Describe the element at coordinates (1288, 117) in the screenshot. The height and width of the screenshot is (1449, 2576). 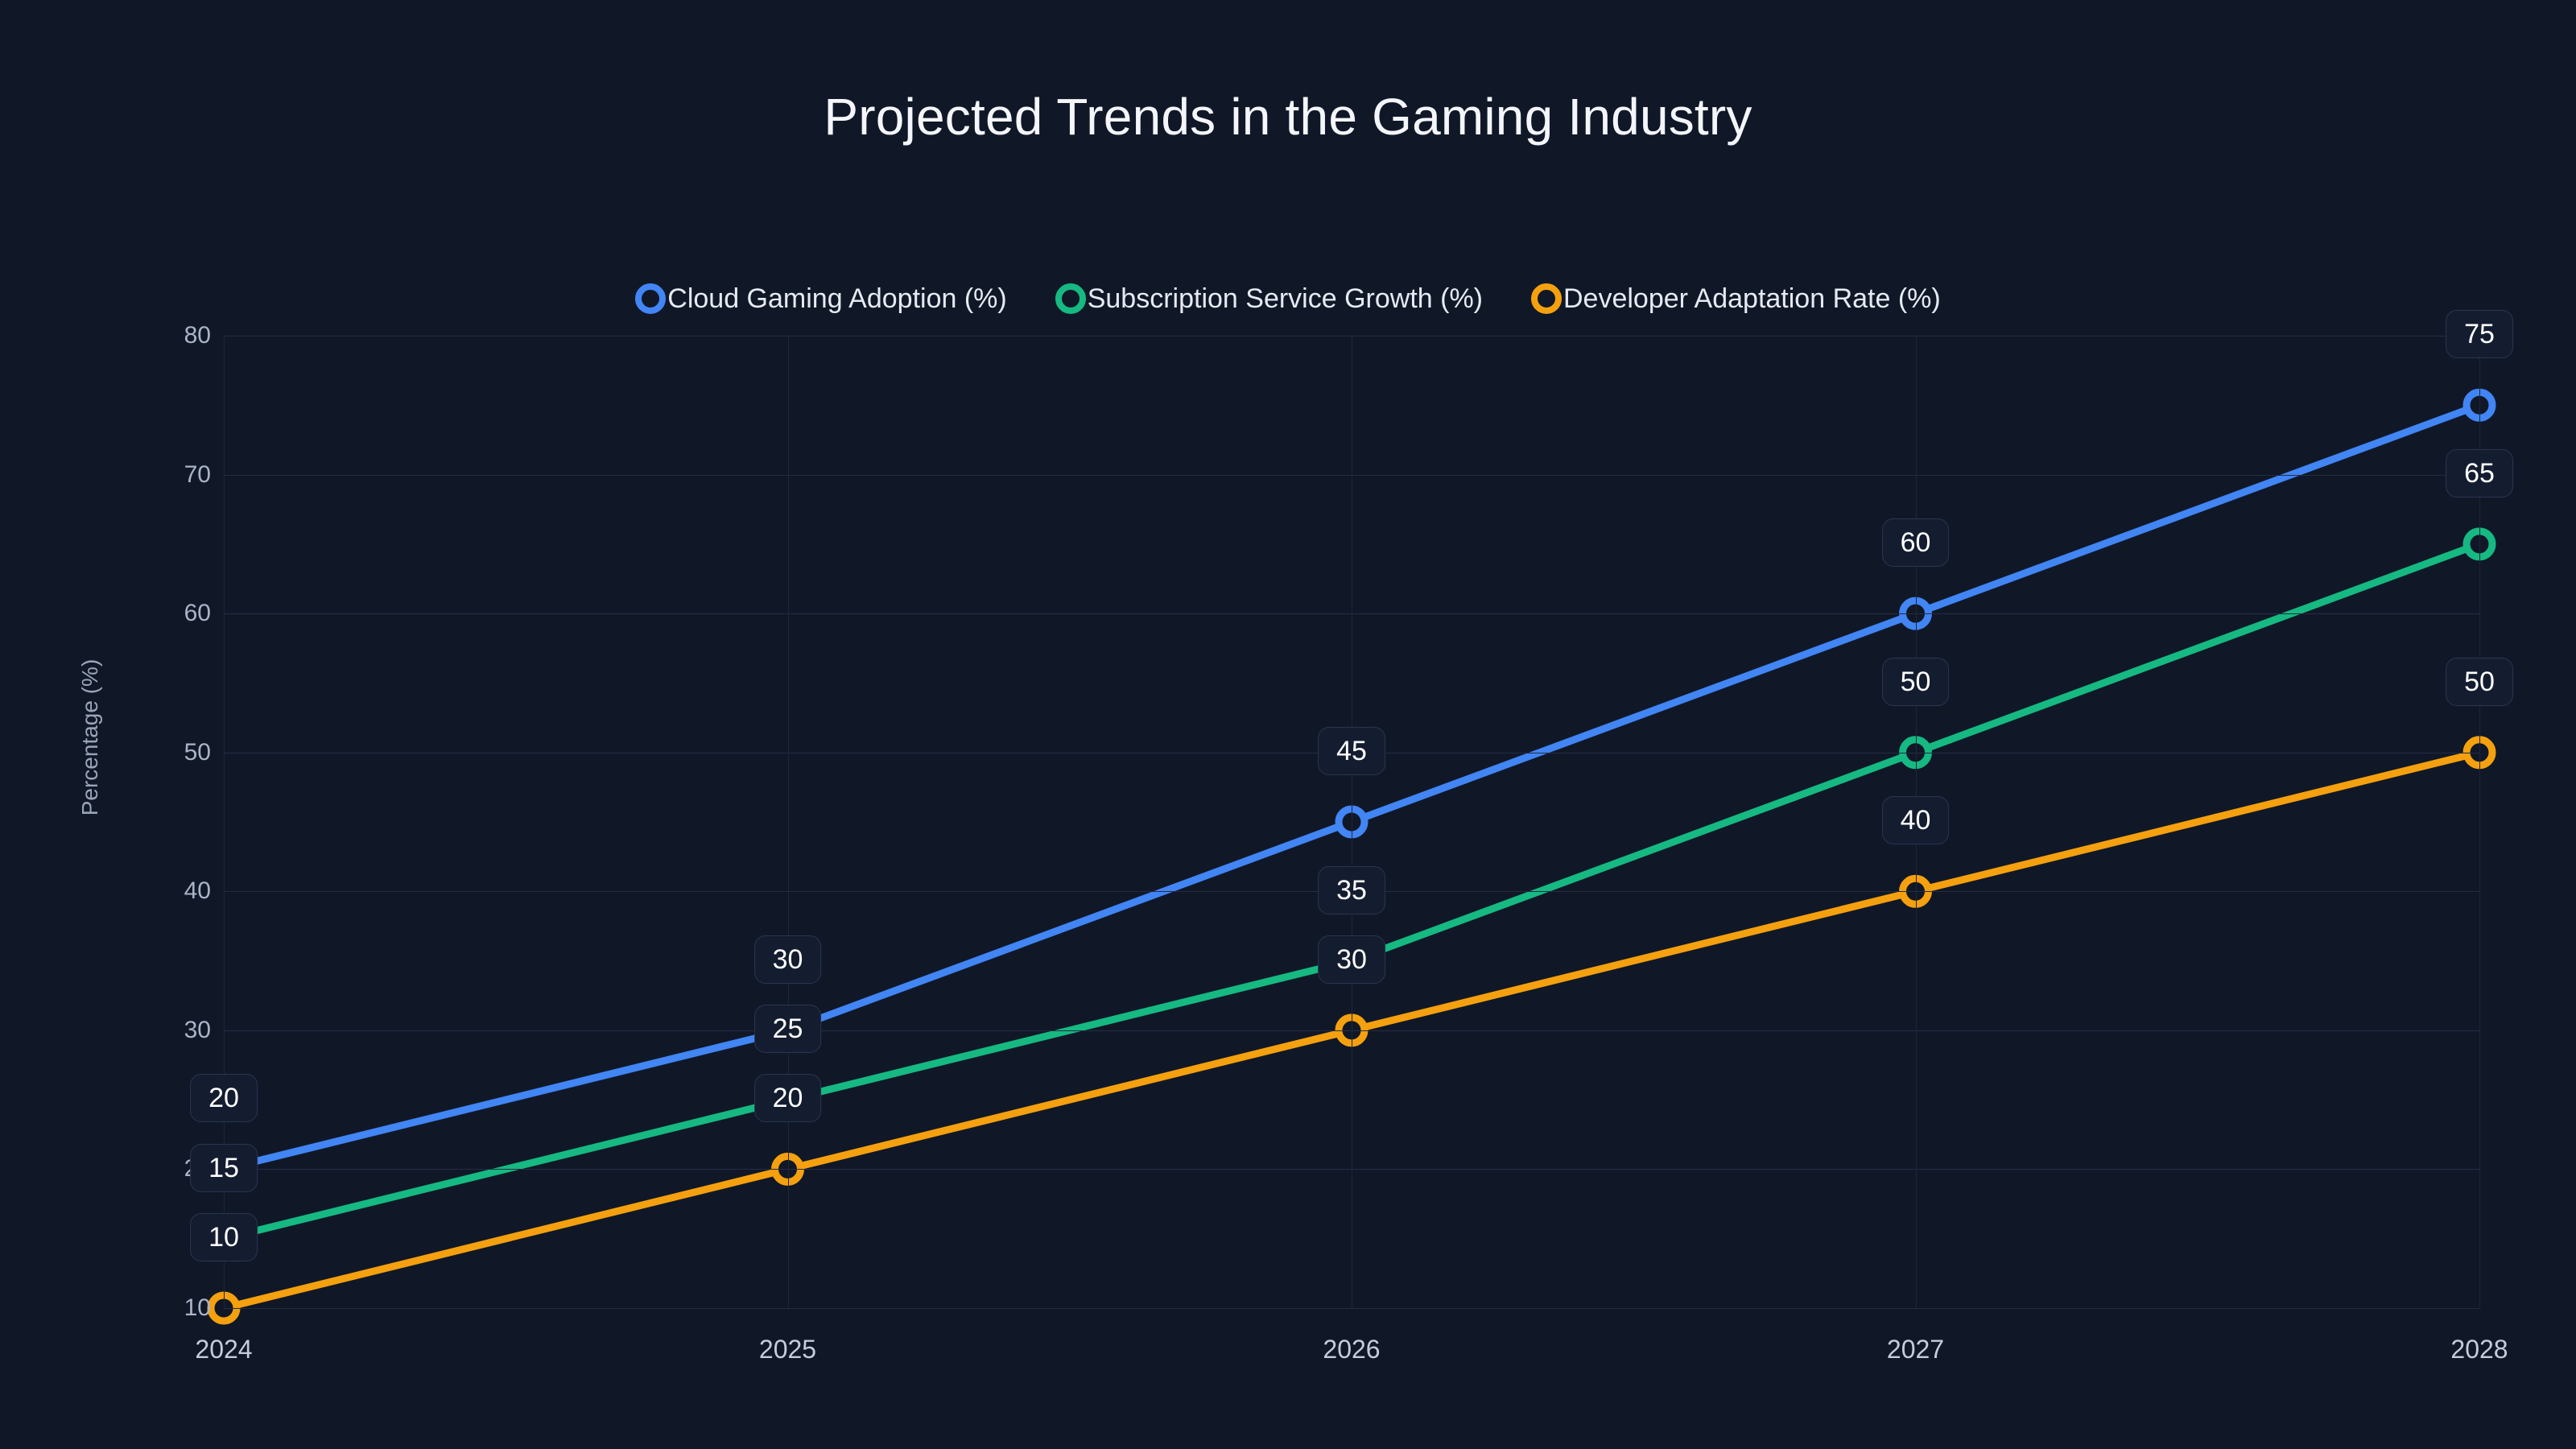
I see `chart-title: Projected Trends in the Gaming Industry` at that location.